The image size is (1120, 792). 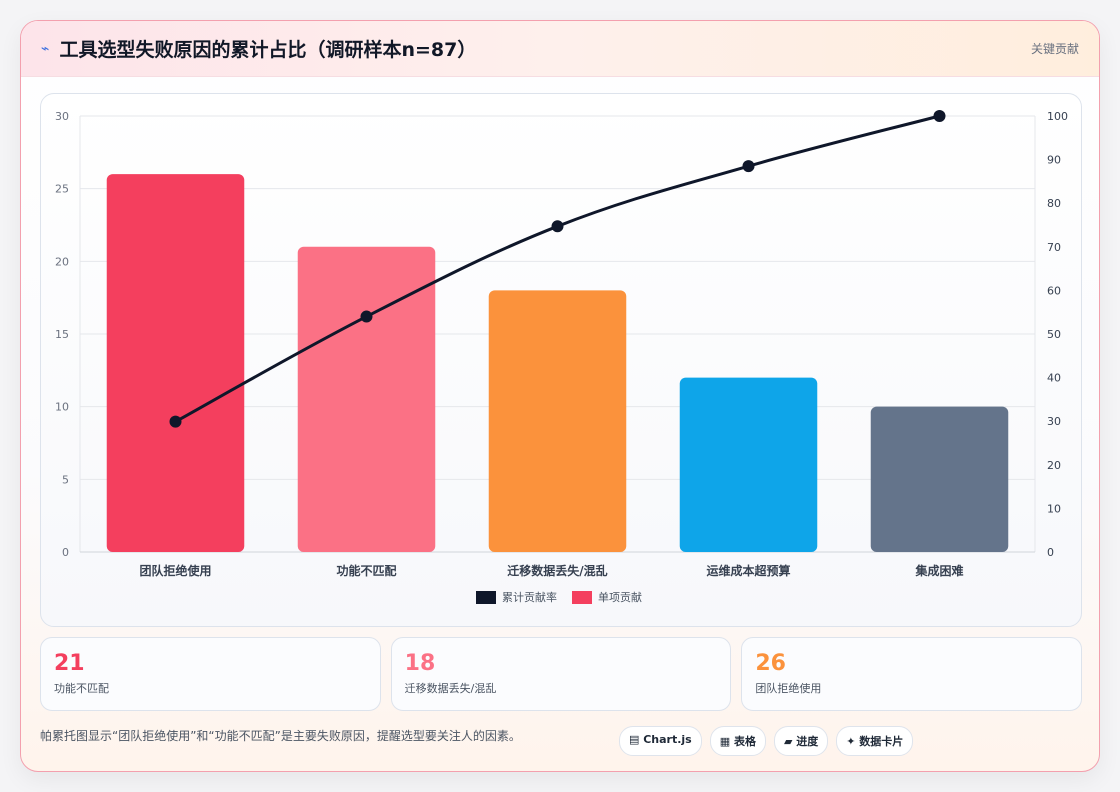 What do you see at coordinates (62, 334) in the screenshot?
I see `y-left-tick-label: 15` at bounding box center [62, 334].